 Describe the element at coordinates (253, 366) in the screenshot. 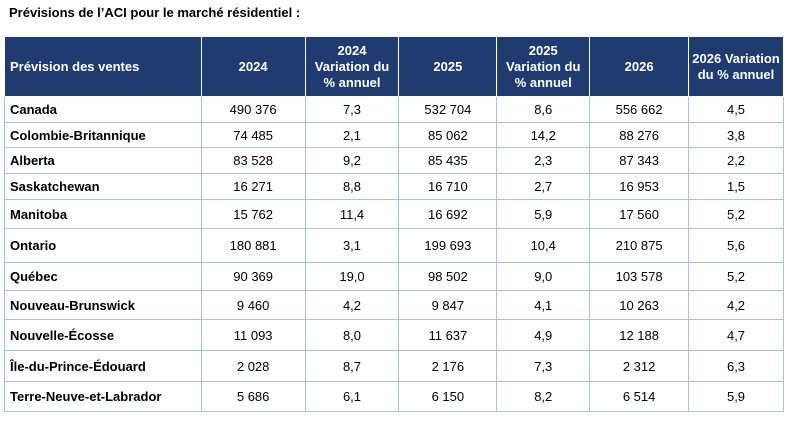

I see `value-cell: 2 028` at that location.